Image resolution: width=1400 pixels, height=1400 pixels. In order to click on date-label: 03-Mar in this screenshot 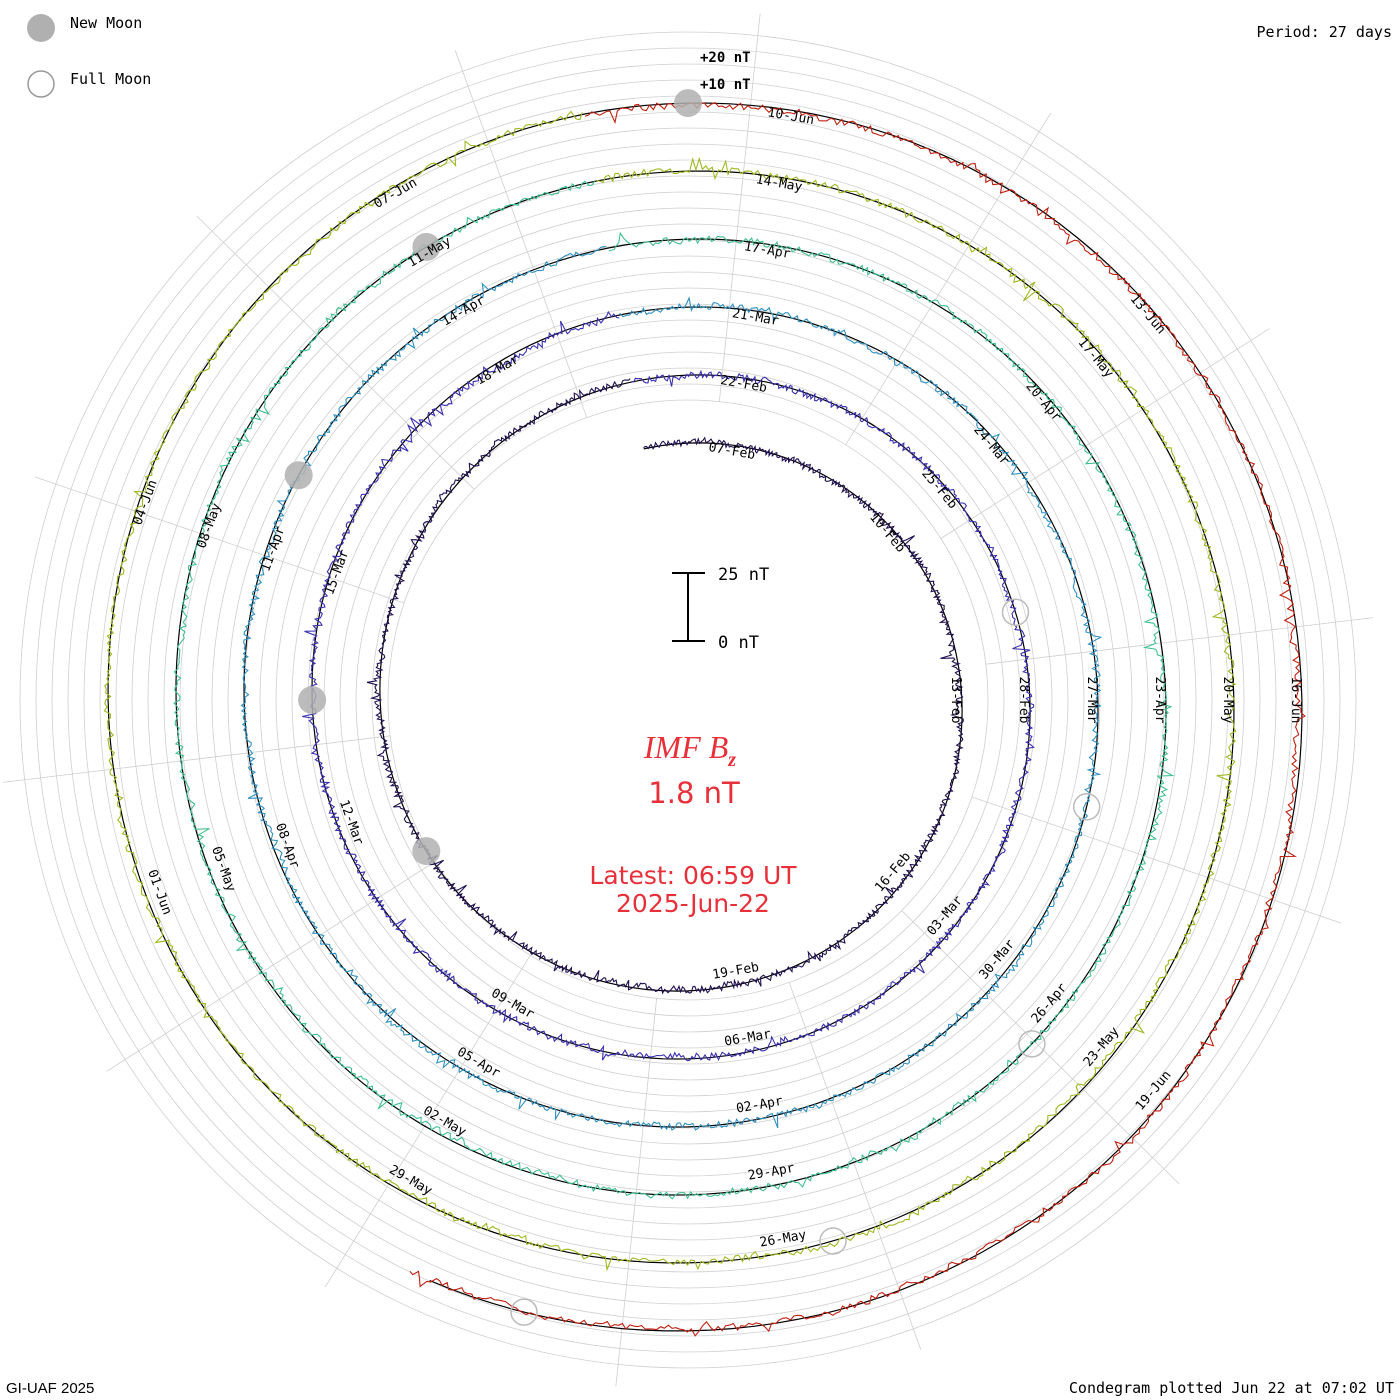, I will do `click(945, 916)`.